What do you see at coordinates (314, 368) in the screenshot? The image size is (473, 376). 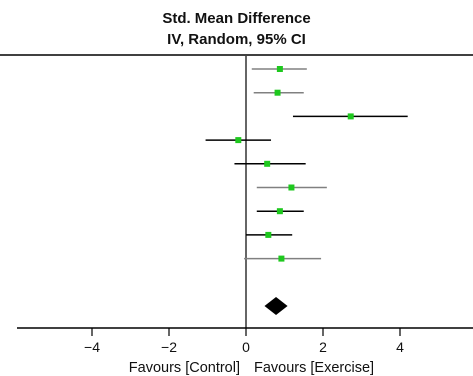 I see `favours-exercise-label: Favours [Exercise]` at bounding box center [314, 368].